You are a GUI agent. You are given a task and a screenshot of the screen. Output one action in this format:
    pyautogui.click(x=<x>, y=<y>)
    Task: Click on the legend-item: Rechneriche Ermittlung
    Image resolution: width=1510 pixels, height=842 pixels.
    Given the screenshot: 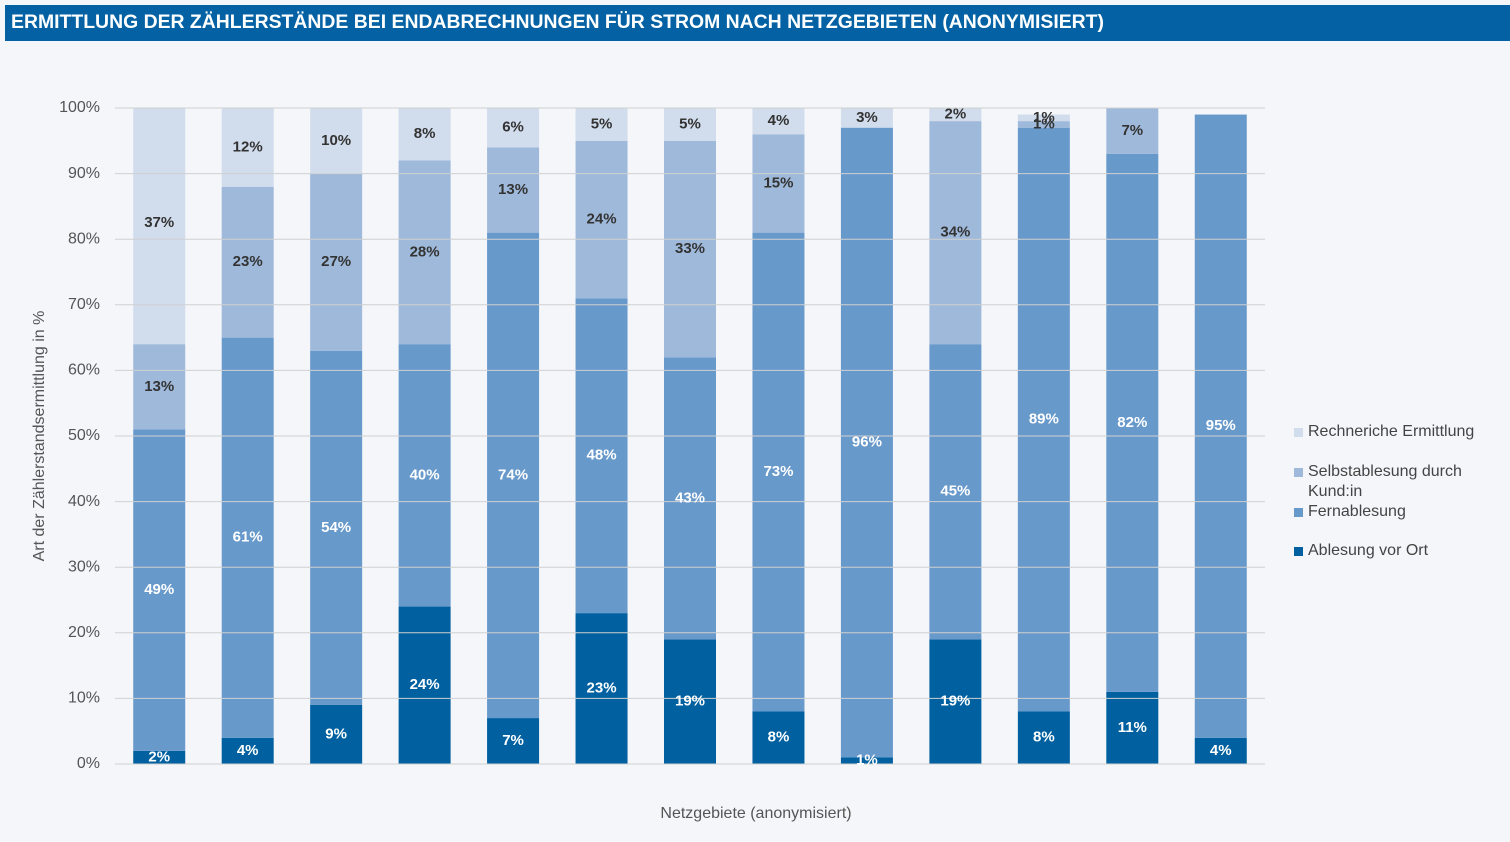 What is the action you would take?
    pyautogui.click(x=1396, y=432)
    